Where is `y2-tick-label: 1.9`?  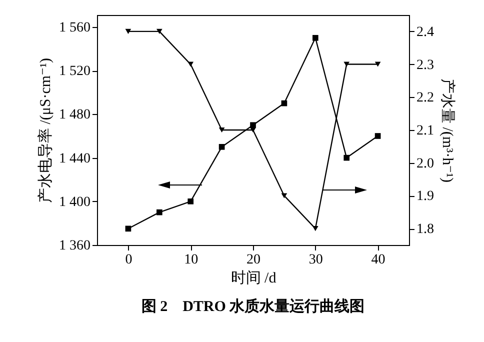
y2-tick-label: 1.9 is located at coordinates (425, 196).